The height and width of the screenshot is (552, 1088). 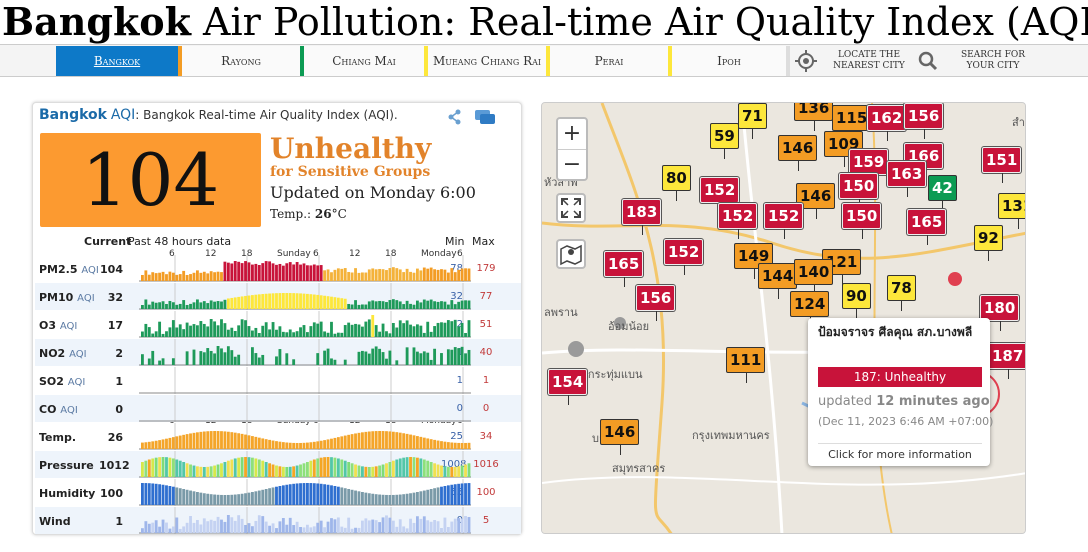 I want to click on tab-bangkok: Bangkok, so click(x=119, y=61).